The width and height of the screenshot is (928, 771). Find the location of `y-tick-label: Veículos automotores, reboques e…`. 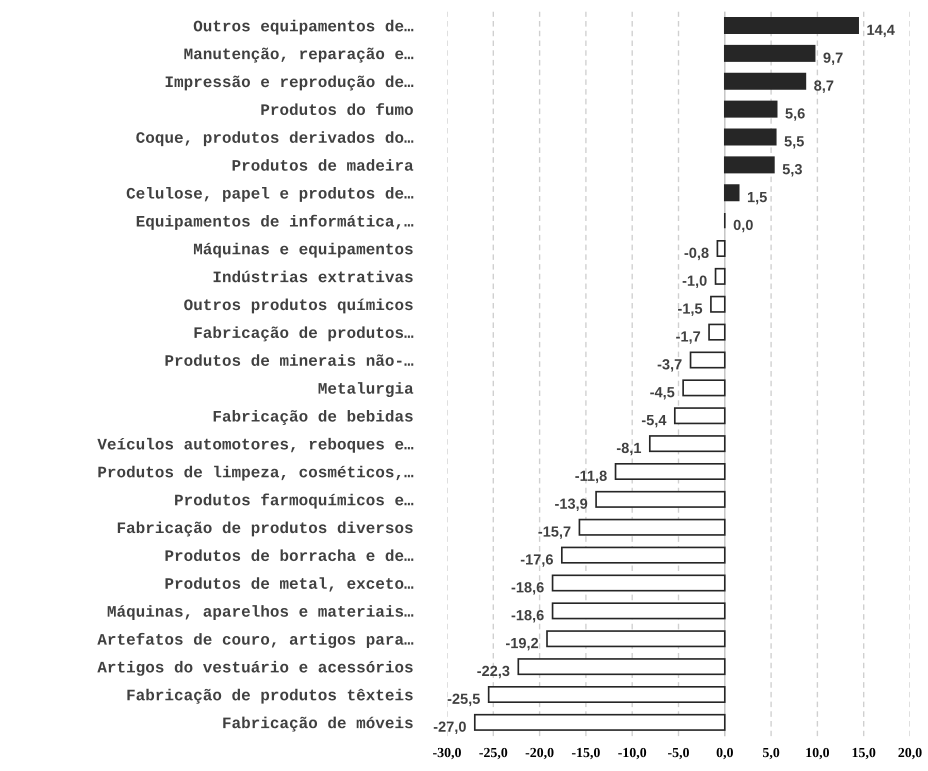

y-tick-label: Veículos automotores, reboques e… is located at coordinates (255, 445).